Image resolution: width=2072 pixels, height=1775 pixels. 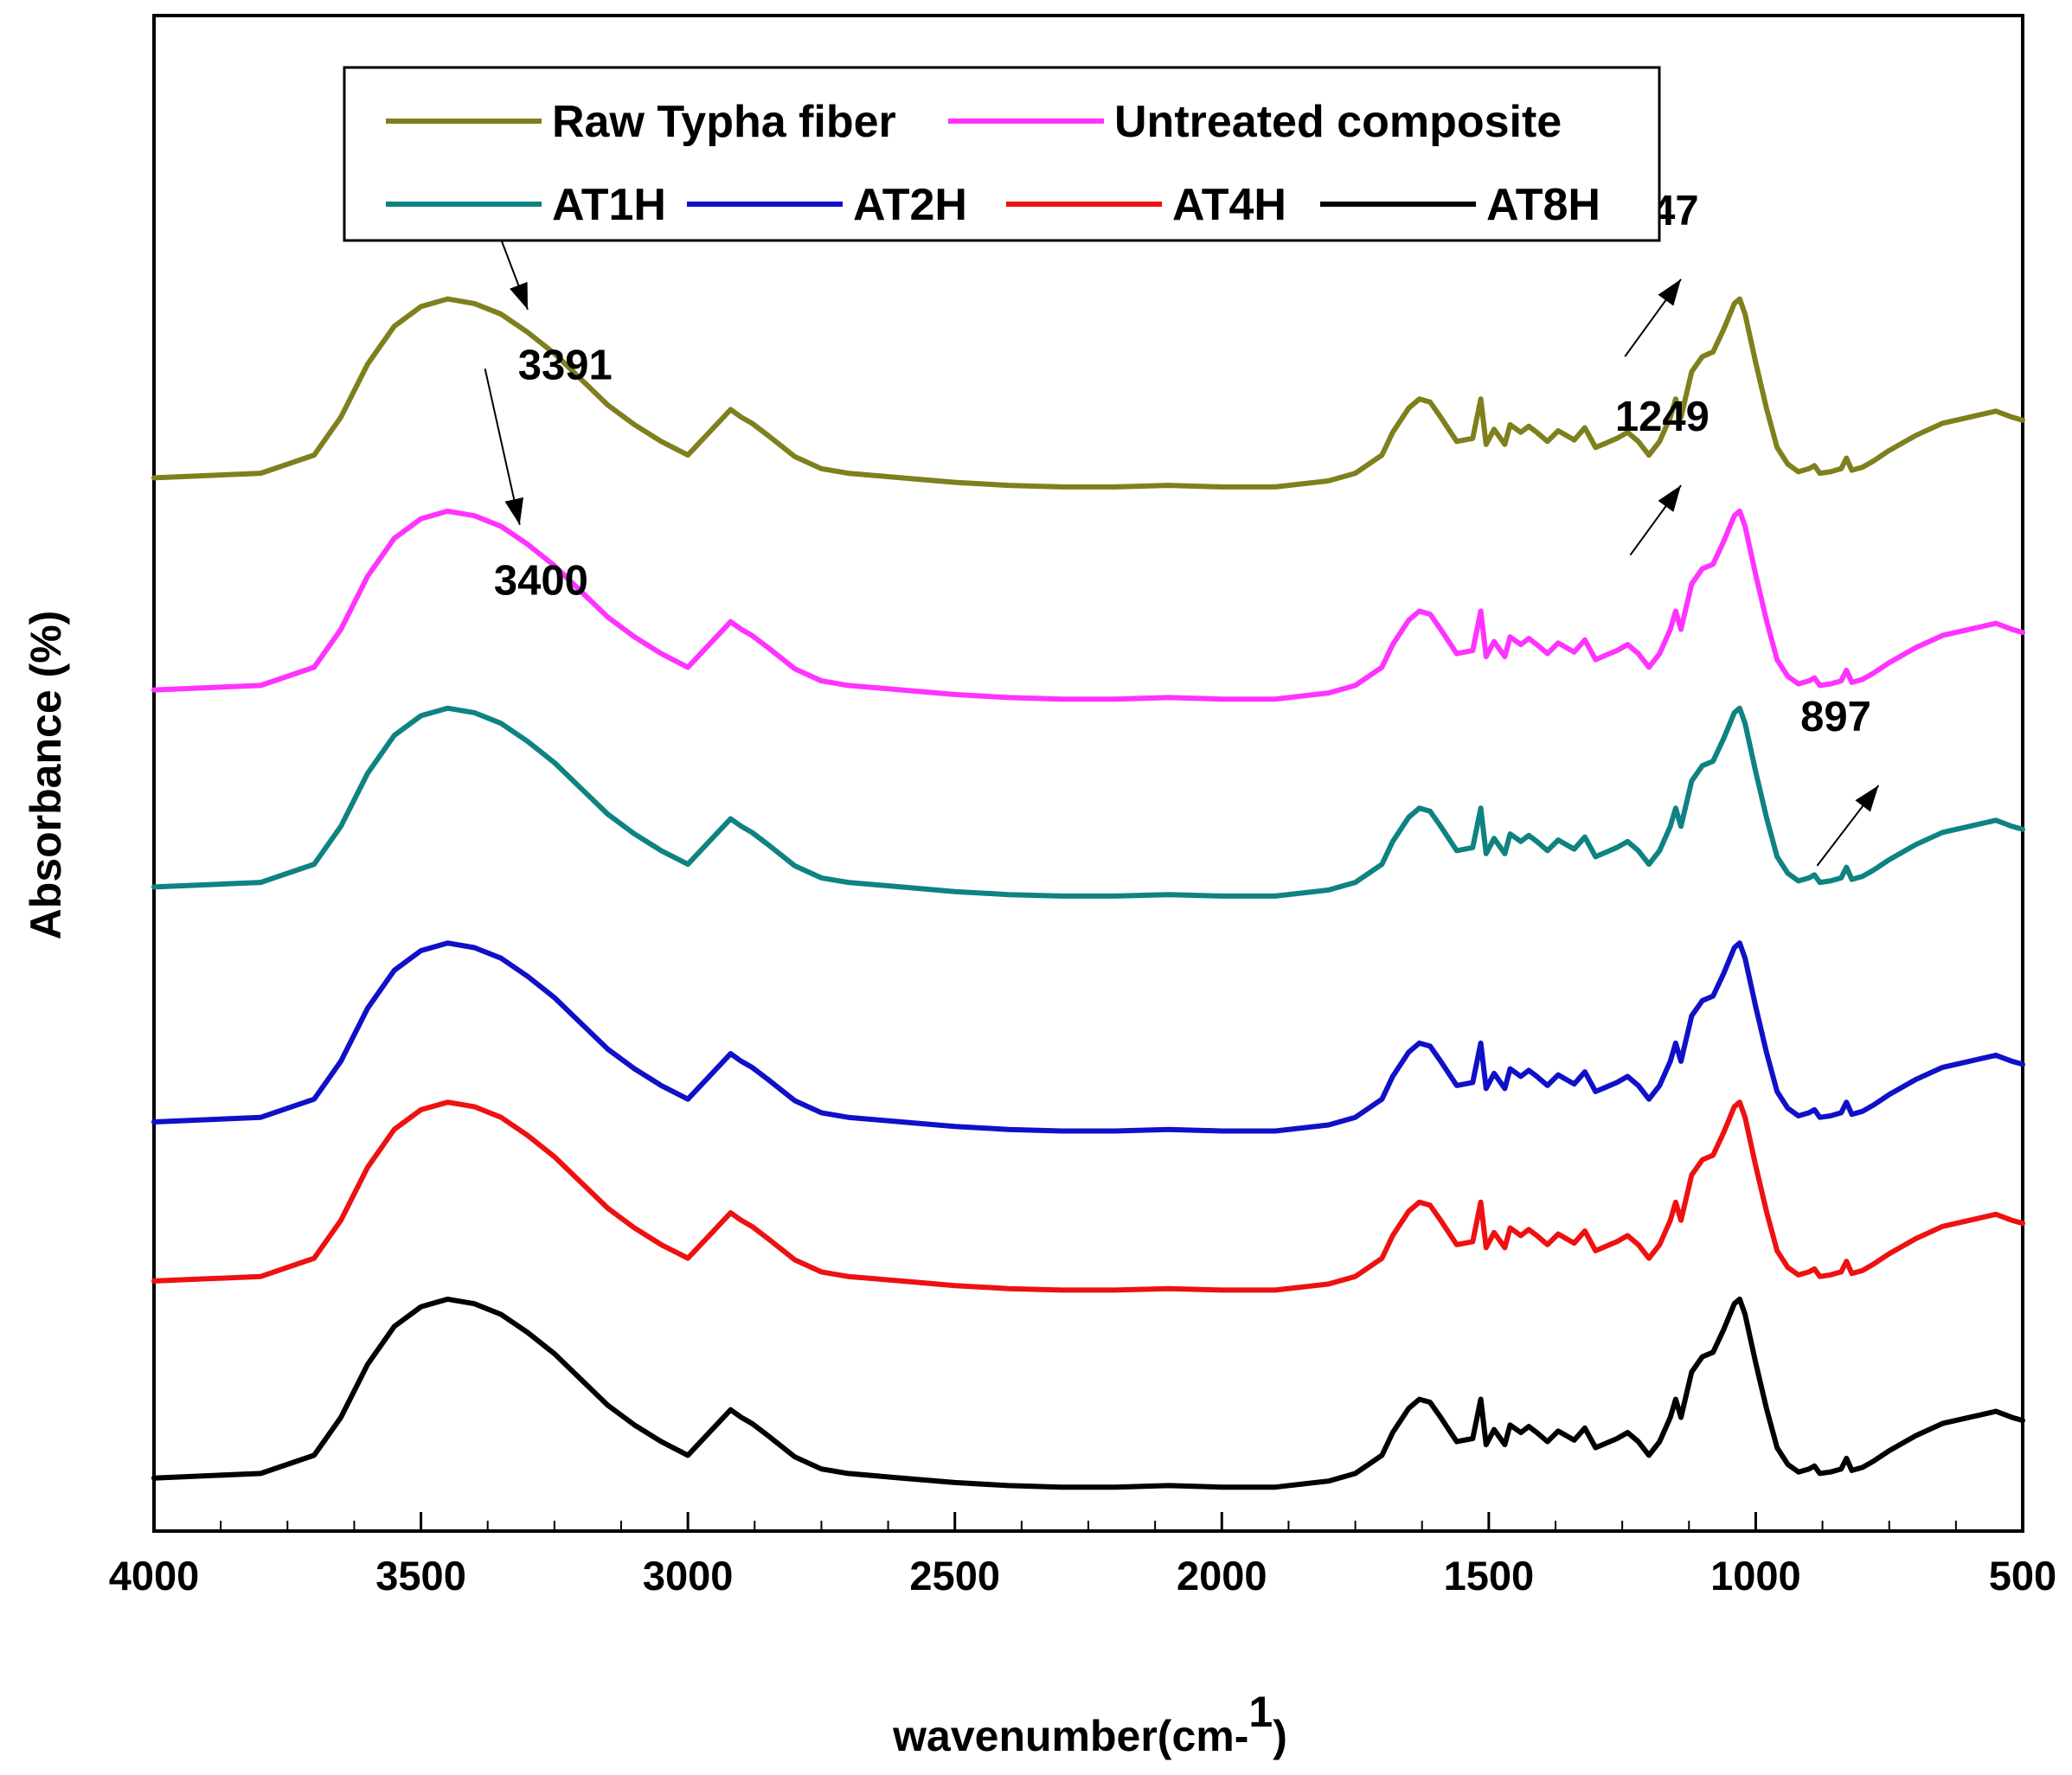 I want to click on x-tick-label: 2000, so click(x=1222, y=1576).